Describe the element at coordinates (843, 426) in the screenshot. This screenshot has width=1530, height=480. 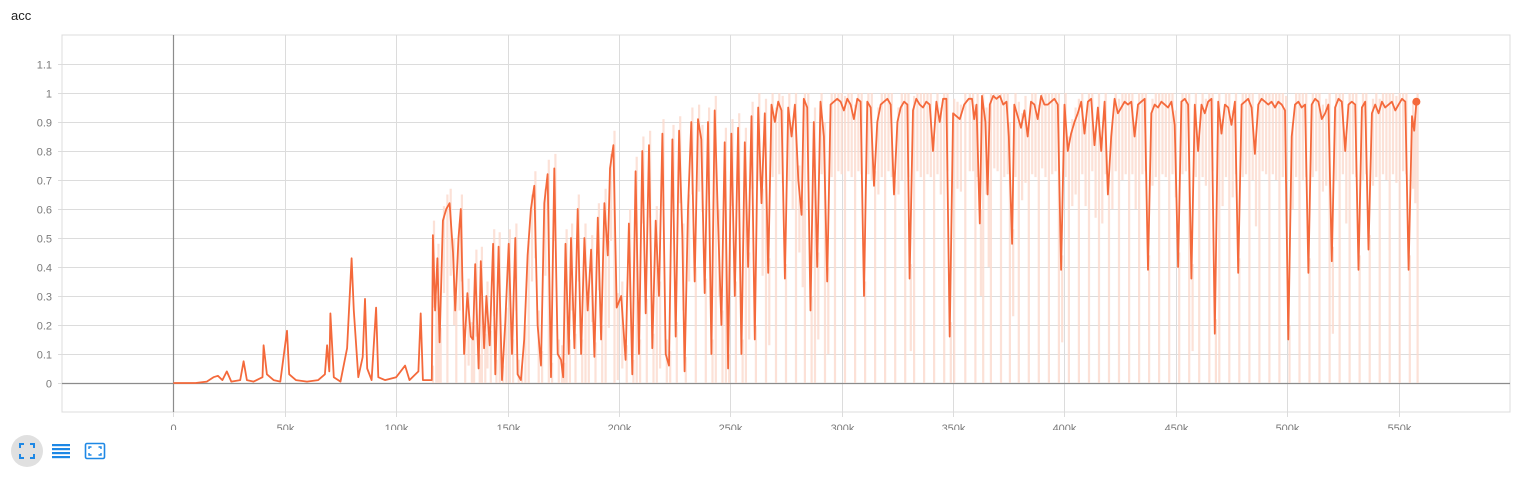
I see `x-tick-label: 300k` at that location.